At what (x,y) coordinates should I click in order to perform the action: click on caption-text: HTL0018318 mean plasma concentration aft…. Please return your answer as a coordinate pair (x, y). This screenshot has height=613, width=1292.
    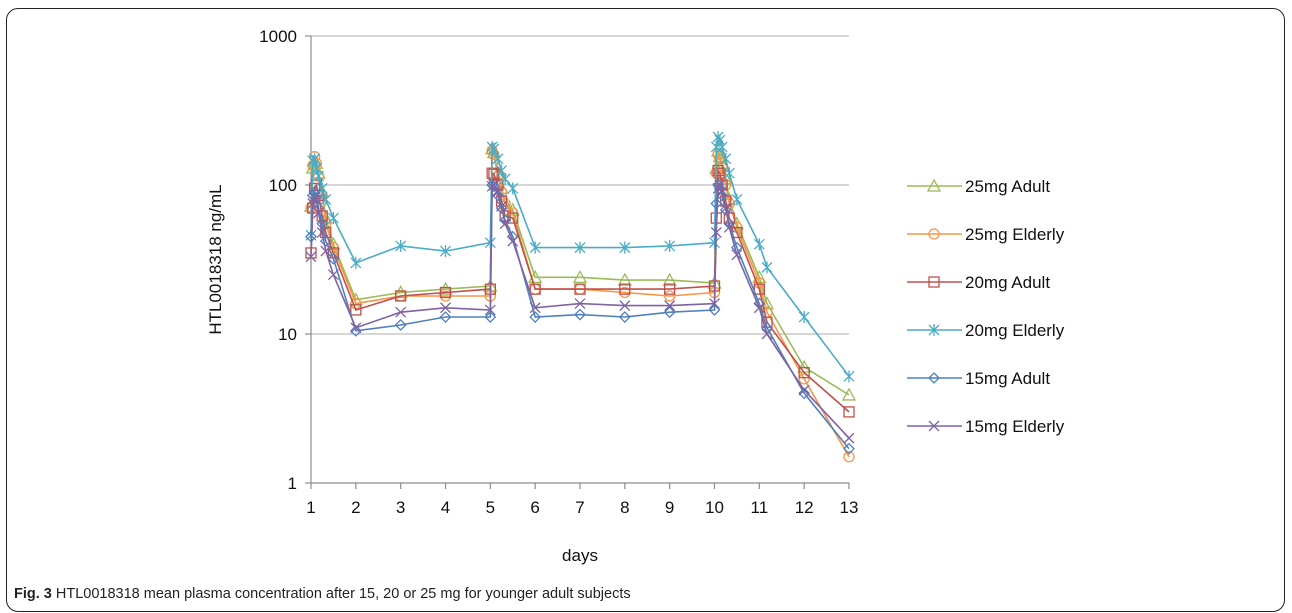
    Looking at the image, I should click on (343, 594).